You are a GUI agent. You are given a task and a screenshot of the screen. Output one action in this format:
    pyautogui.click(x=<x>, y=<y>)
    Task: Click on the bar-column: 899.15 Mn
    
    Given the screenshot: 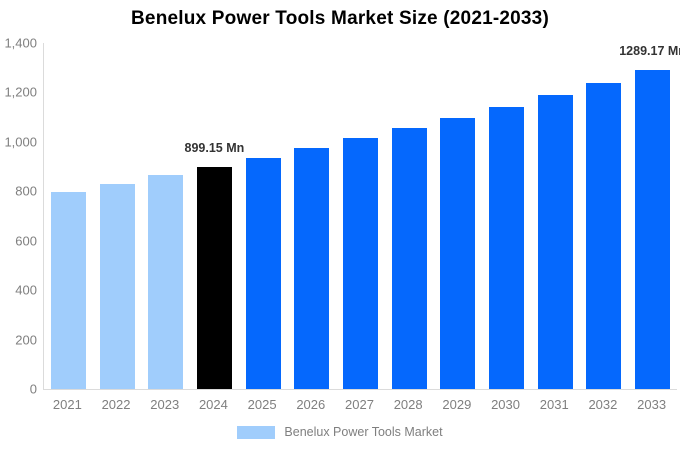 What is the action you would take?
    pyautogui.click(x=214, y=216)
    